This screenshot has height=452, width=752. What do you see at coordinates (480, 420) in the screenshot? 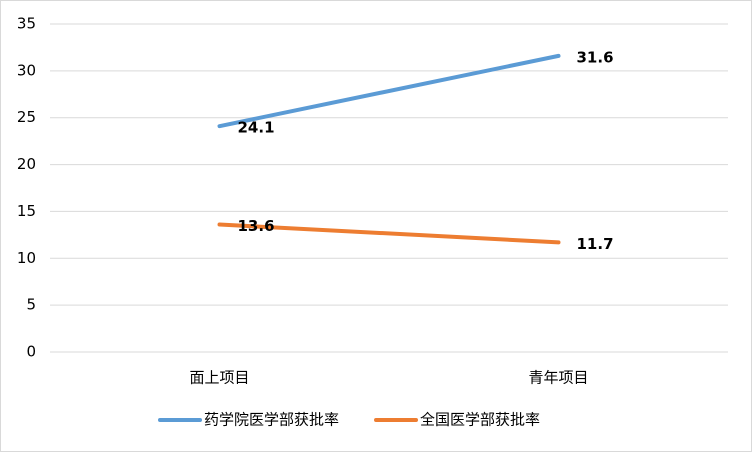
I see `legend-label: 全国医学部获批率` at bounding box center [480, 420].